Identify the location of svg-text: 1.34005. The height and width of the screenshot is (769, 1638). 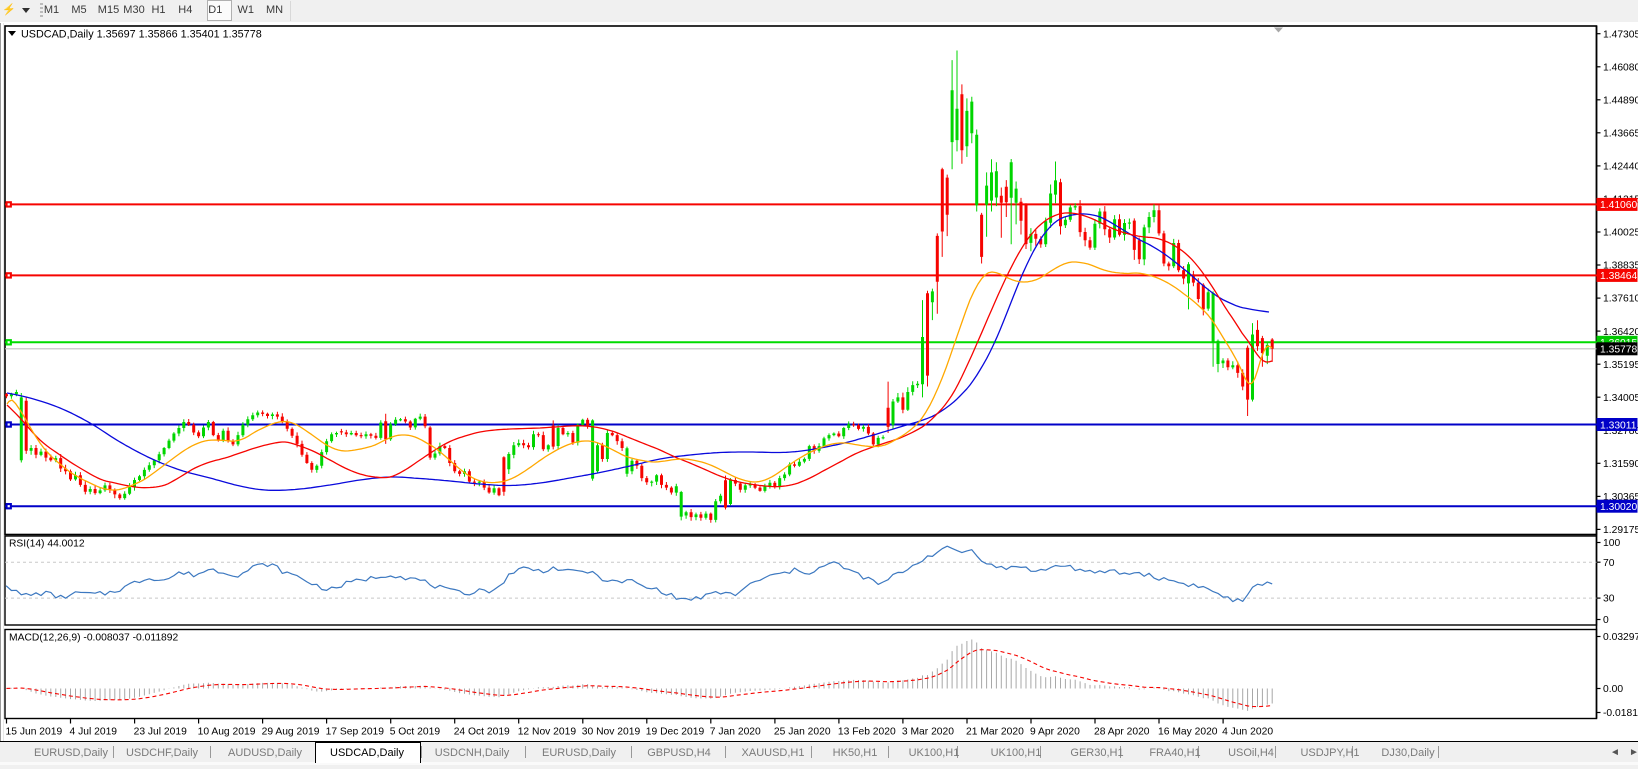
(1620, 398).